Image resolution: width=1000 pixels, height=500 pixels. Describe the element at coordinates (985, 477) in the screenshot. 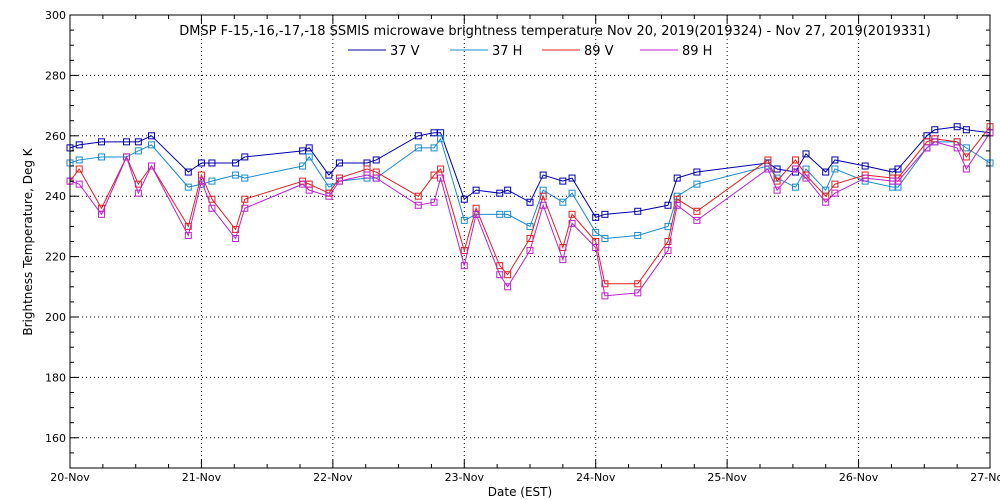

I see `x-tick-label: 27-Nov` at that location.